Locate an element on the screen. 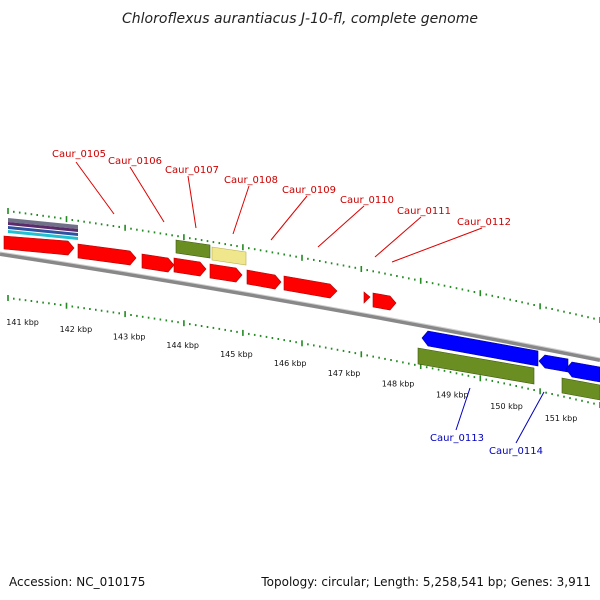  scale-label: 141 kbp is located at coordinates (22, 322).